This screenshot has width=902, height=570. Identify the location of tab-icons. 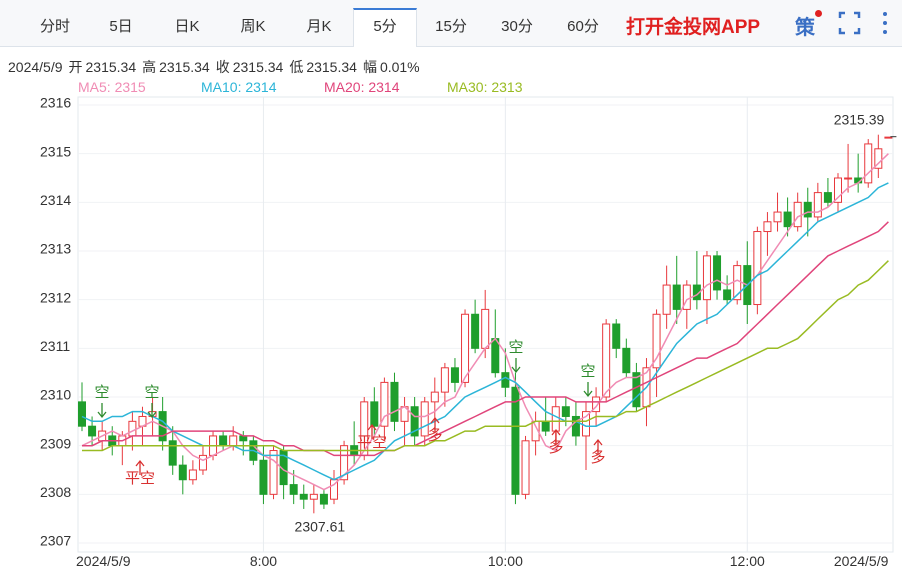
(862, 23).